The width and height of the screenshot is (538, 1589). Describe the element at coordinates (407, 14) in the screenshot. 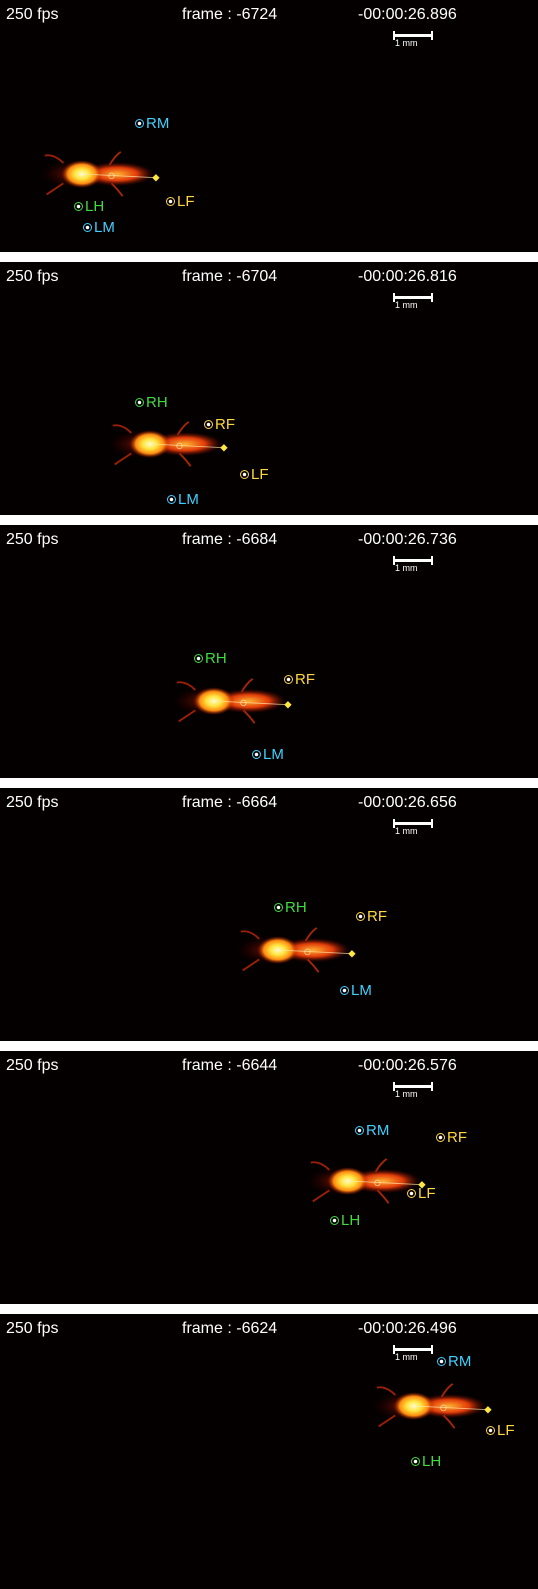

I see `timestamp: -00:00:26.896` at that location.